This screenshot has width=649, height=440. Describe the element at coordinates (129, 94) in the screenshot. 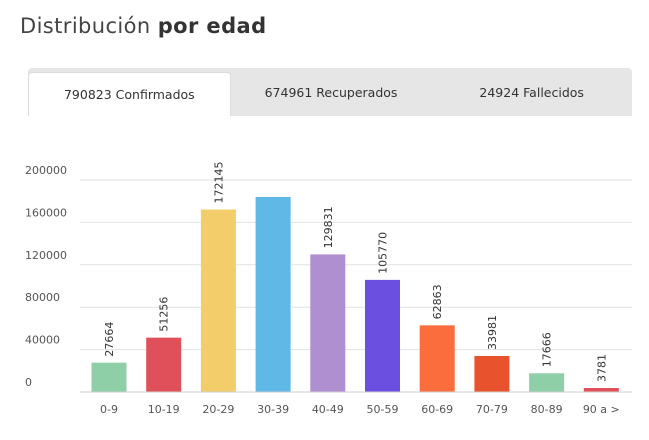

I see `tab-confirmados: 790823 Confirmados` at that location.